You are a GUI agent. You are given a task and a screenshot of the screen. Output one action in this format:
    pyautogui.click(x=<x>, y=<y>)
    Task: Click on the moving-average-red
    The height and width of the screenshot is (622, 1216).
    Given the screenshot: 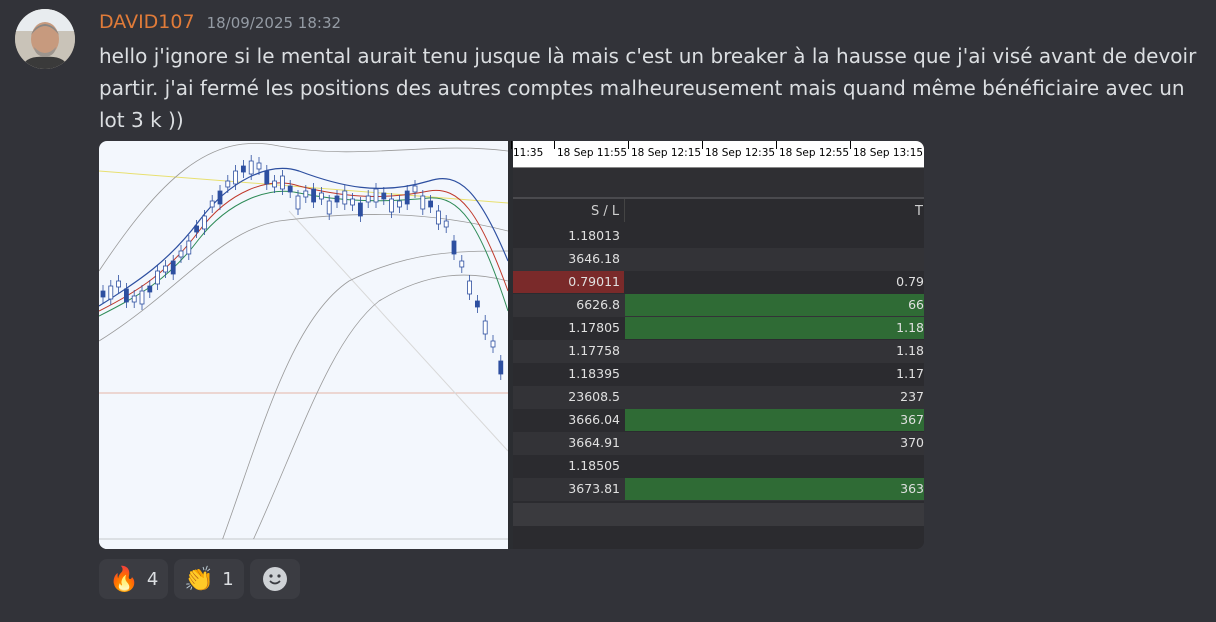 What is the action you would take?
    pyautogui.click(x=304, y=247)
    